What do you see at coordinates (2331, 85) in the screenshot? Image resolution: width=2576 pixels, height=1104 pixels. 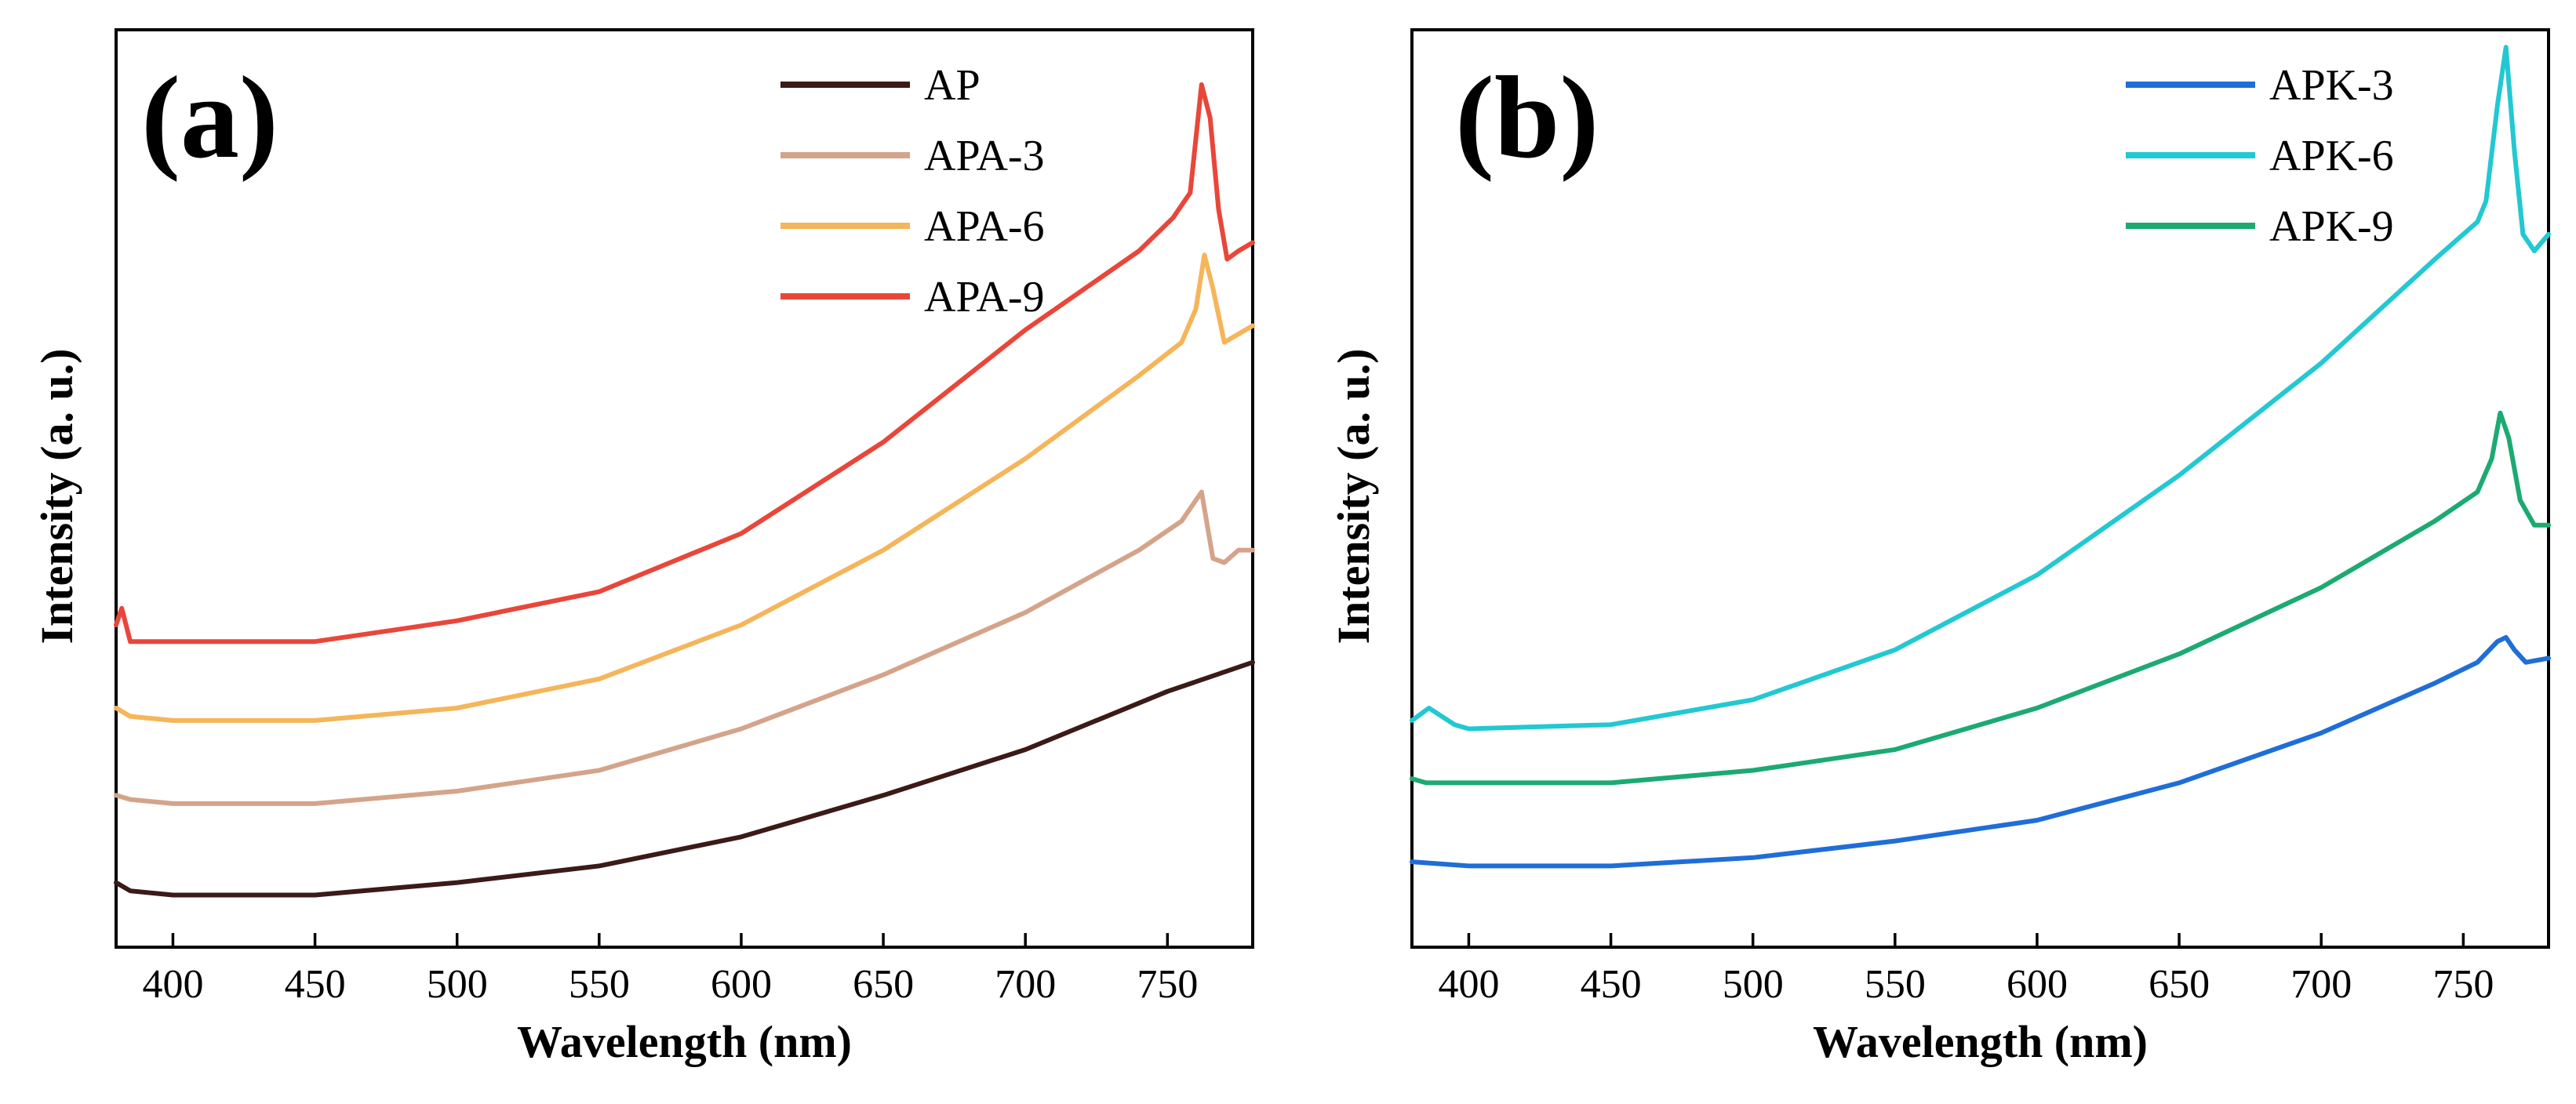 I see `legend-label: APK-3` at bounding box center [2331, 85].